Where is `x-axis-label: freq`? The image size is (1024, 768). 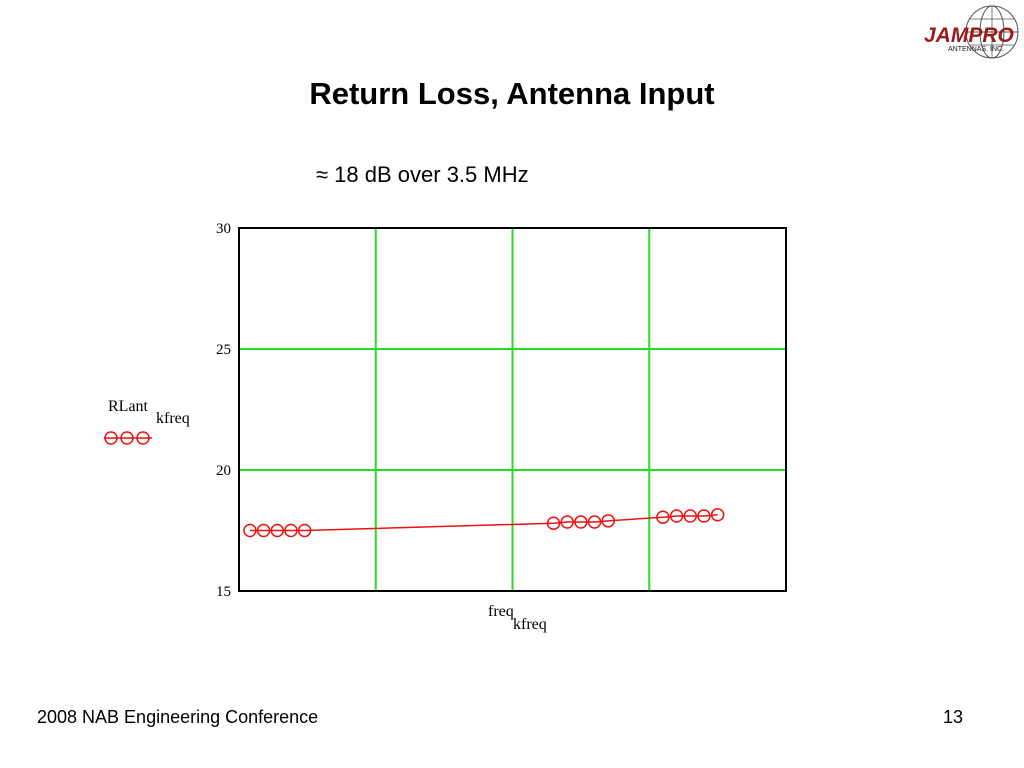 x-axis-label: freq is located at coordinates (501, 611).